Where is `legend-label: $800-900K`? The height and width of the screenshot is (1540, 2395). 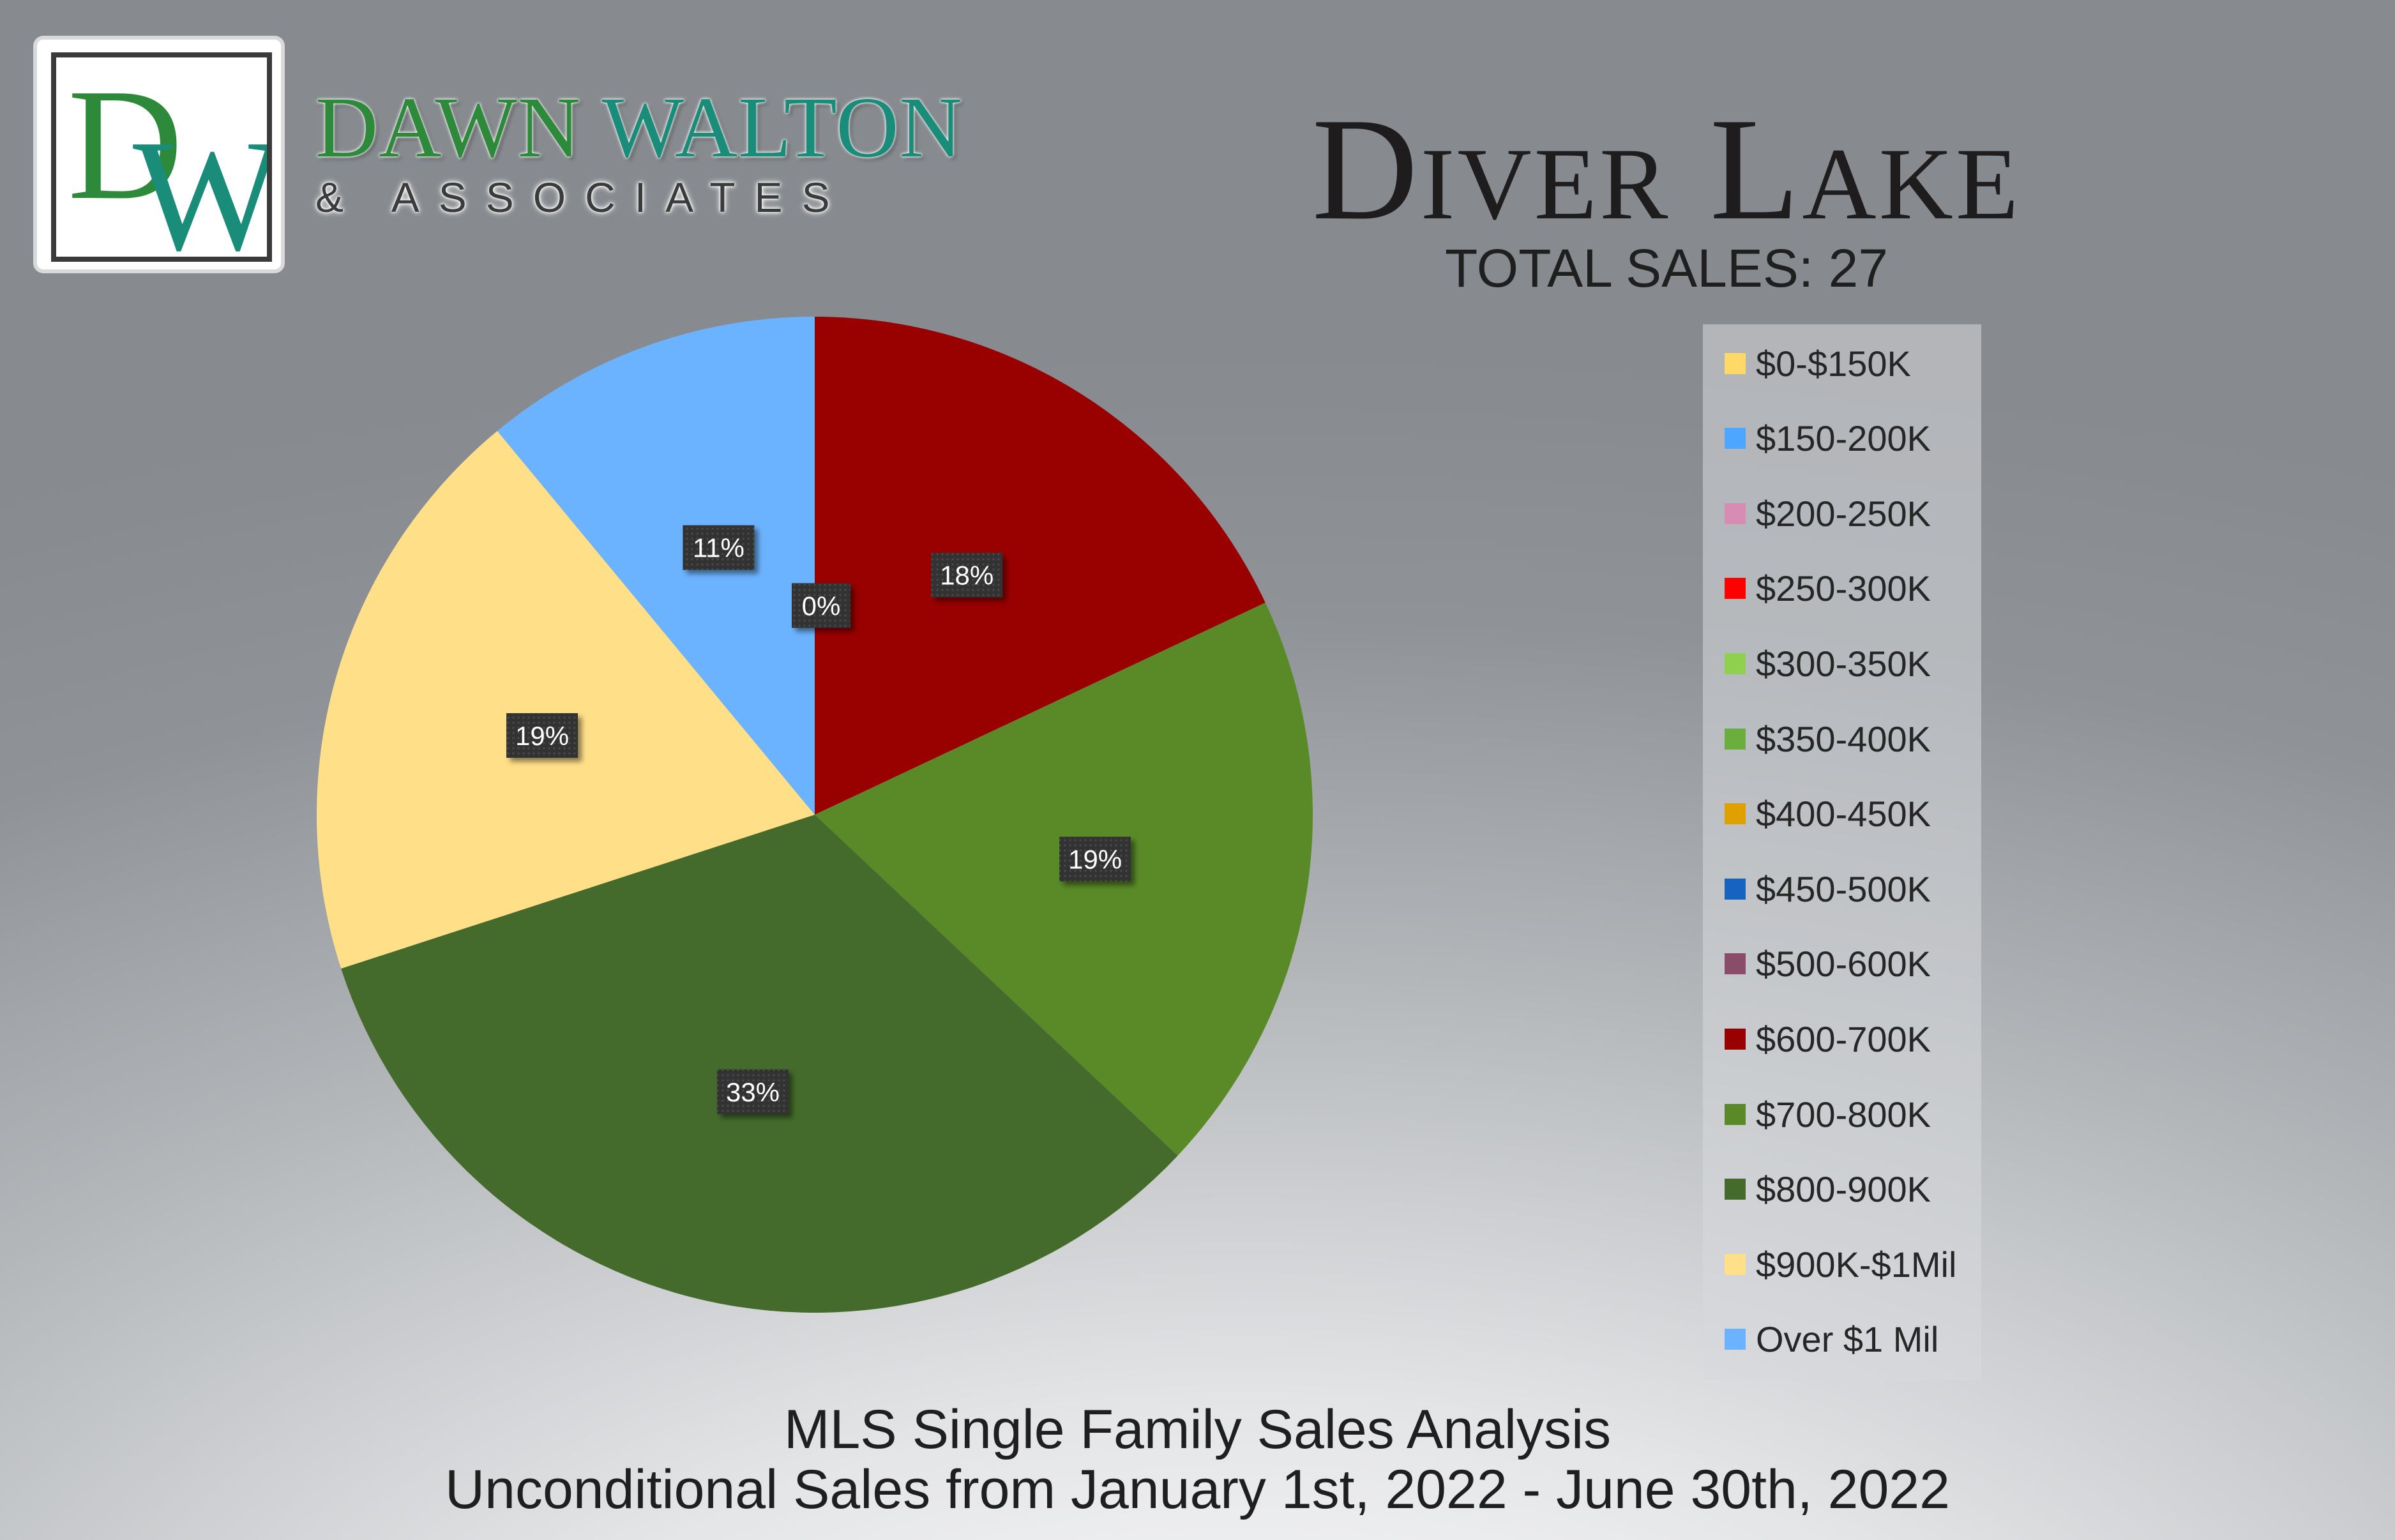 legend-label: $800-900K is located at coordinates (1843, 1189).